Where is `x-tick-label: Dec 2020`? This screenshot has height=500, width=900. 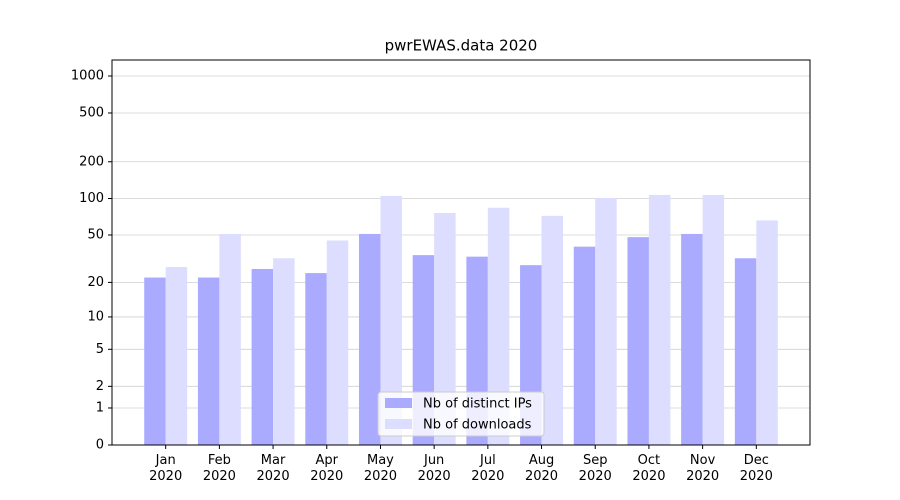
x-tick-label: Dec 2020 is located at coordinates (756, 468).